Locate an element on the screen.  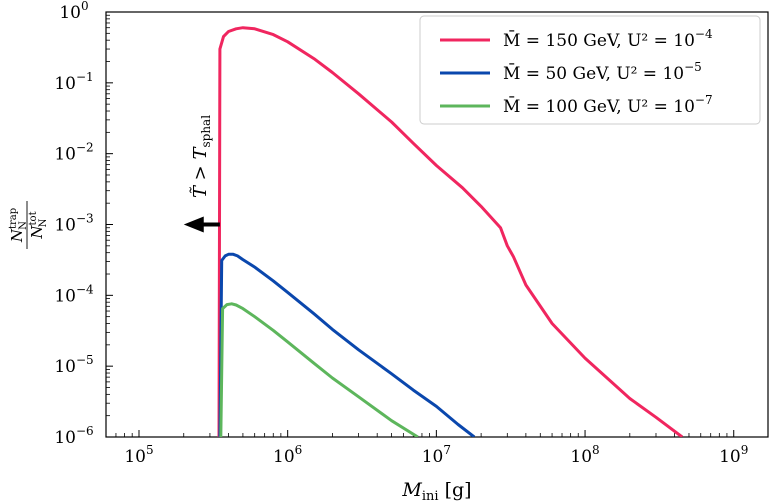
y-tick-label: 10⁻² is located at coordinates (73, 153).